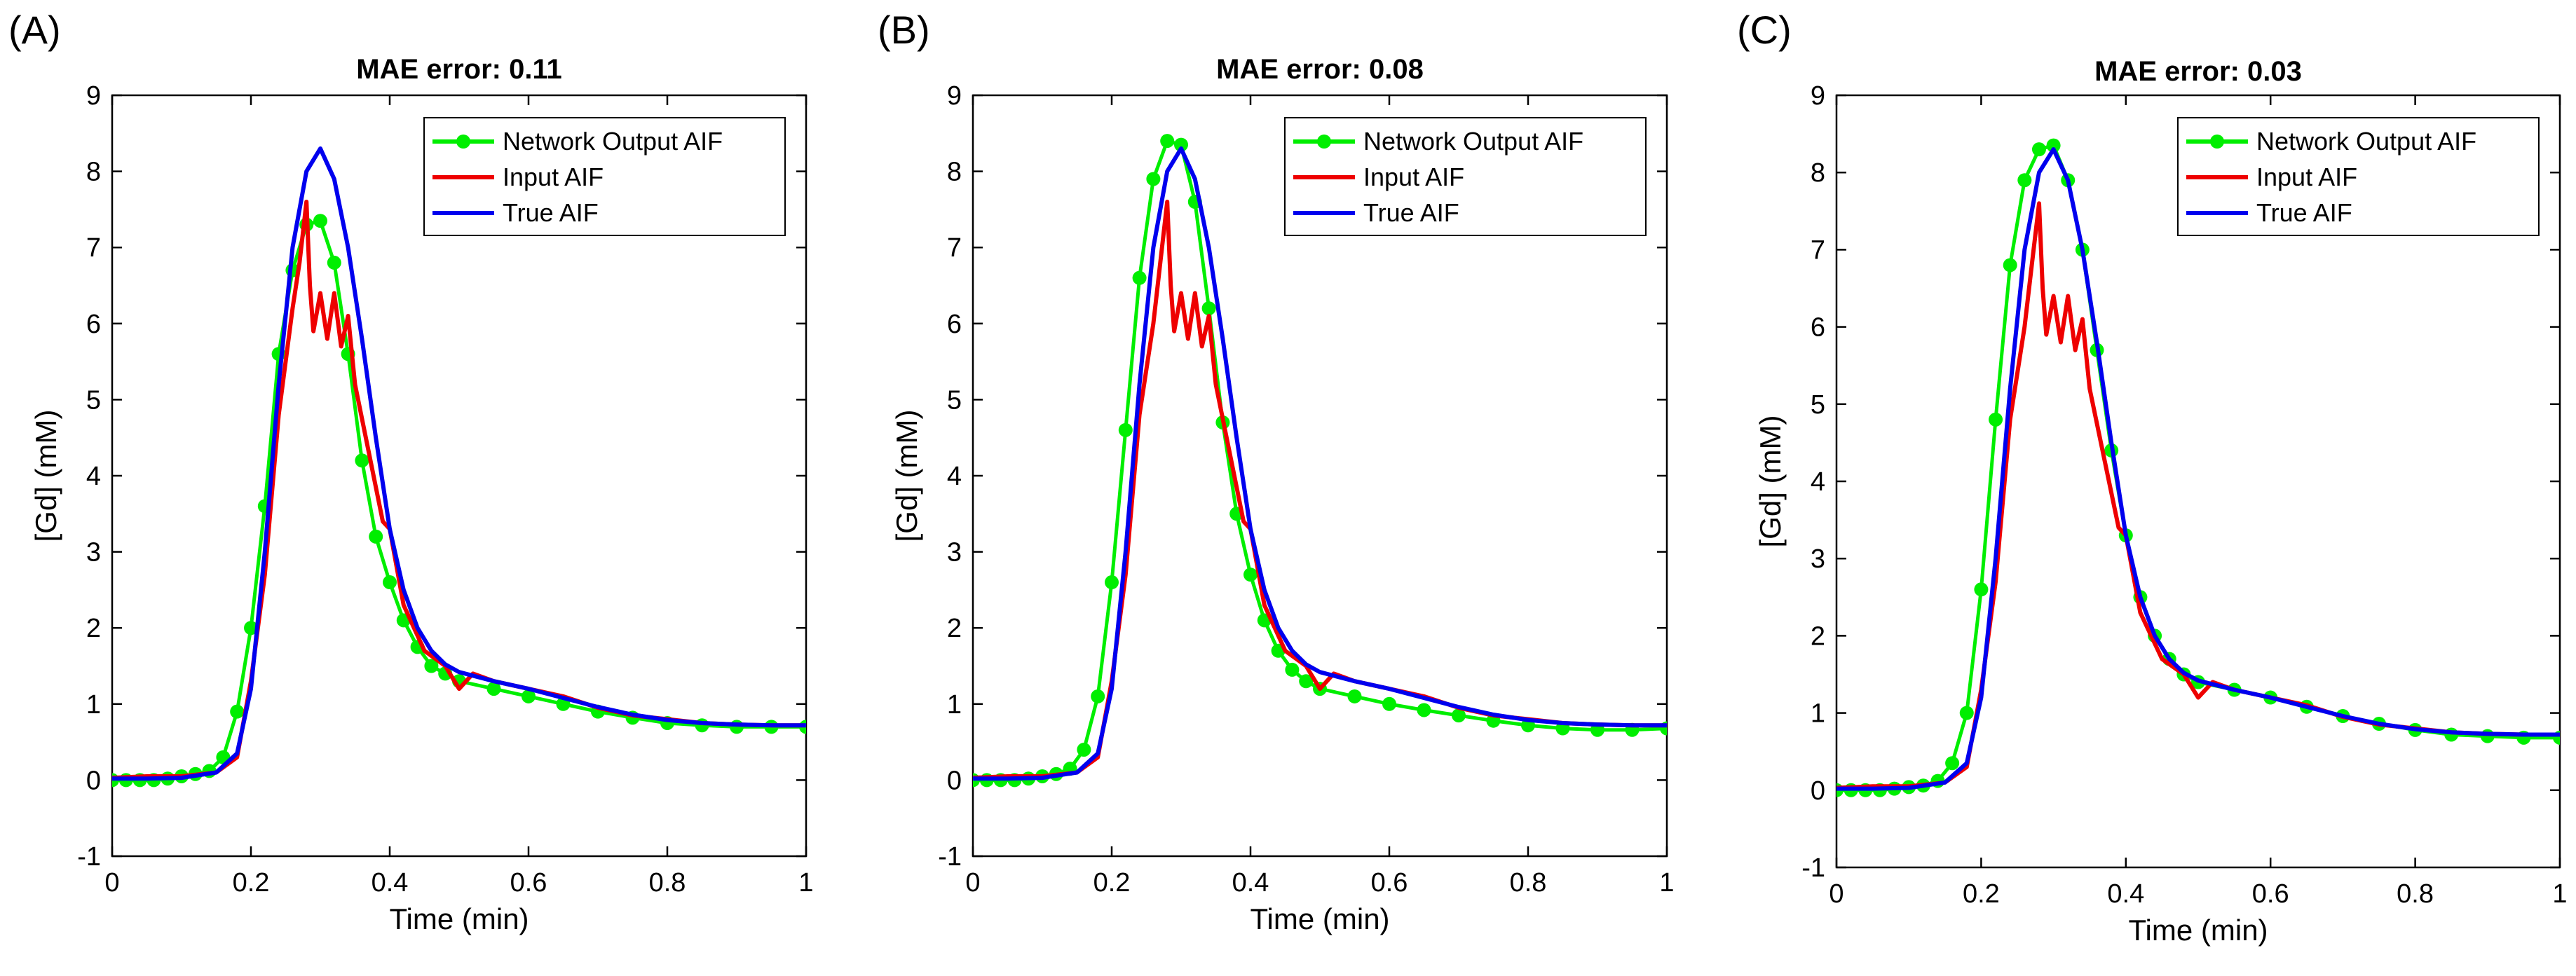 The width and height of the screenshot is (2576, 976). What do you see at coordinates (904, 30) in the screenshot?
I see `panel-label: (B)` at bounding box center [904, 30].